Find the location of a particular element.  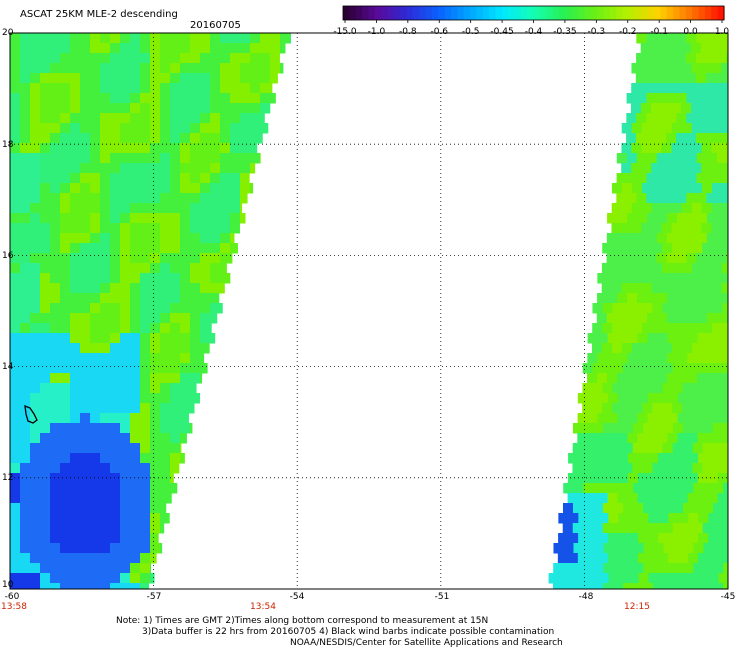

colorbar-segment is located at coordinates (696, 13).